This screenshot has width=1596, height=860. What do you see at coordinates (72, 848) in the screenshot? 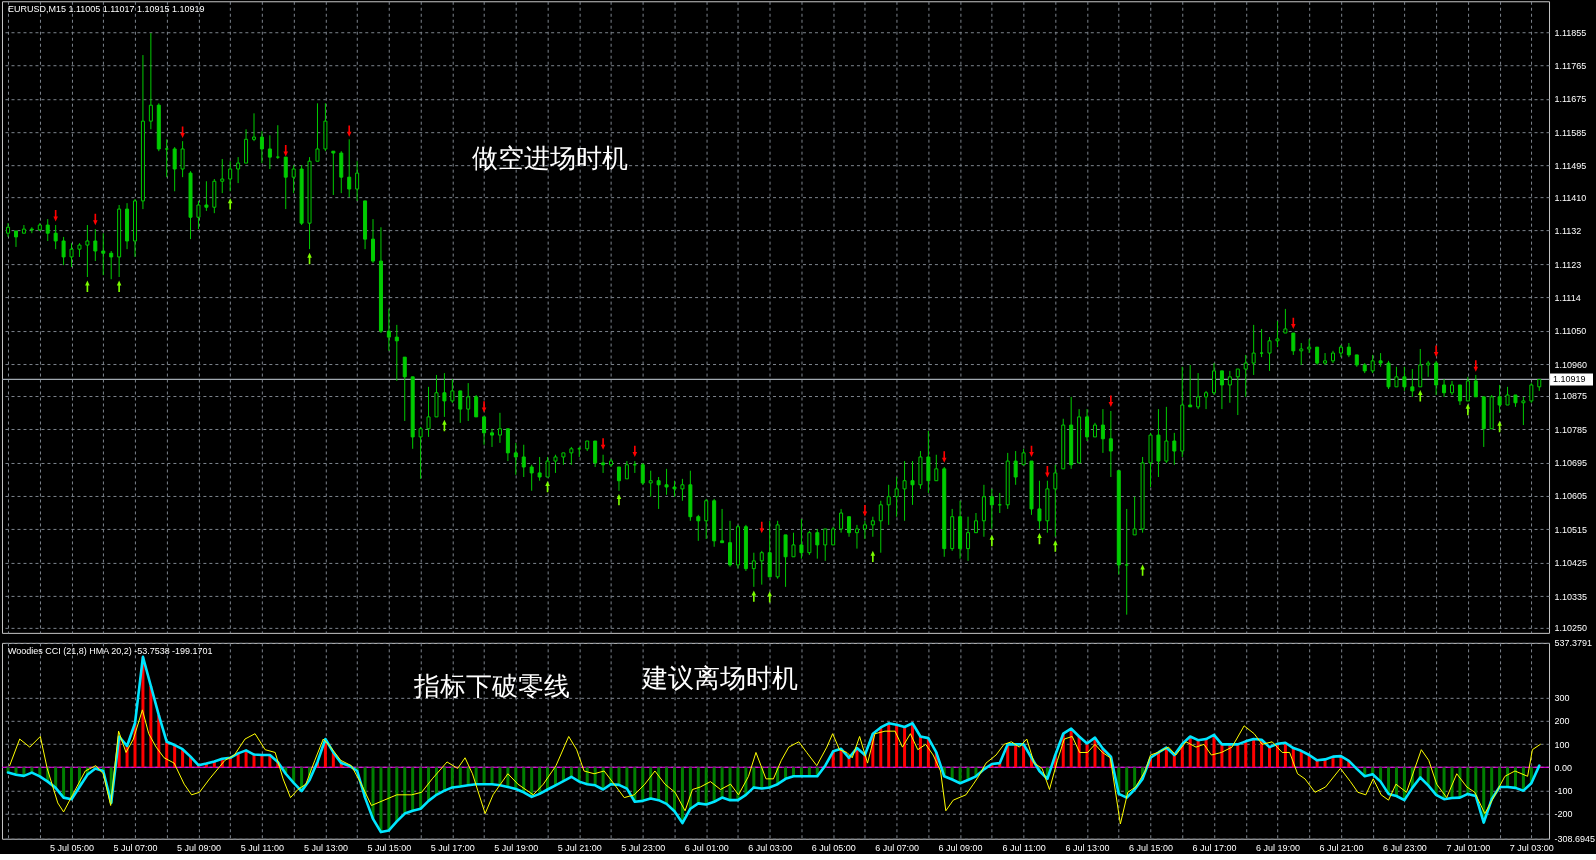
I see `x-tick-label: 5 Jul 05:00` at bounding box center [72, 848].